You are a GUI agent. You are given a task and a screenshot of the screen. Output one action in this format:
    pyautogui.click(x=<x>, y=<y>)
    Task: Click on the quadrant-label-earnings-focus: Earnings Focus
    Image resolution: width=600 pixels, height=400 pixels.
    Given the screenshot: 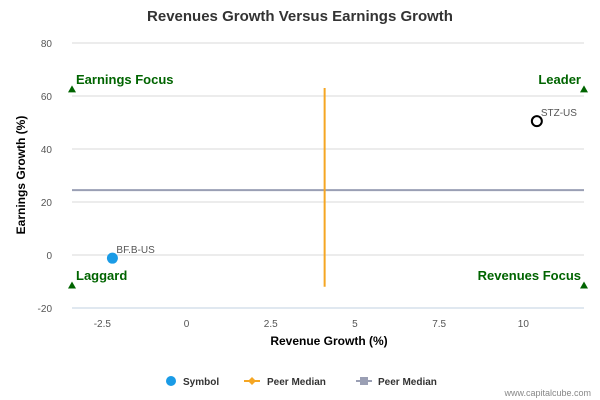 What is the action you would take?
    pyautogui.click(x=125, y=79)
    